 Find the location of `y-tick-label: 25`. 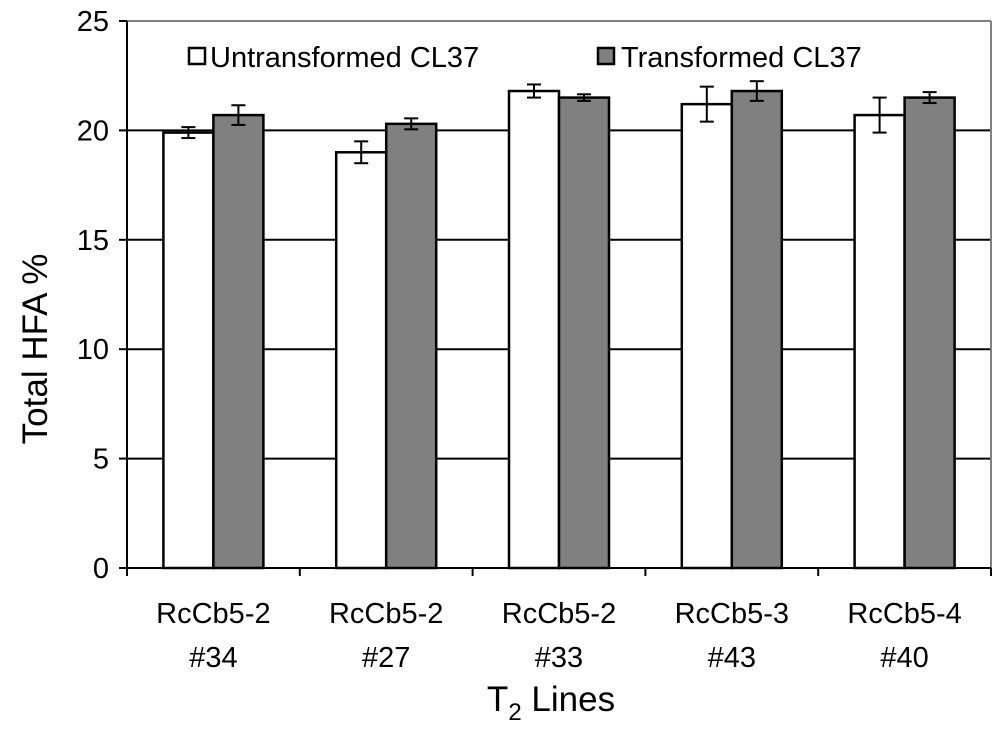

y-tick-label: 25 is located at coordinates (93, 22).